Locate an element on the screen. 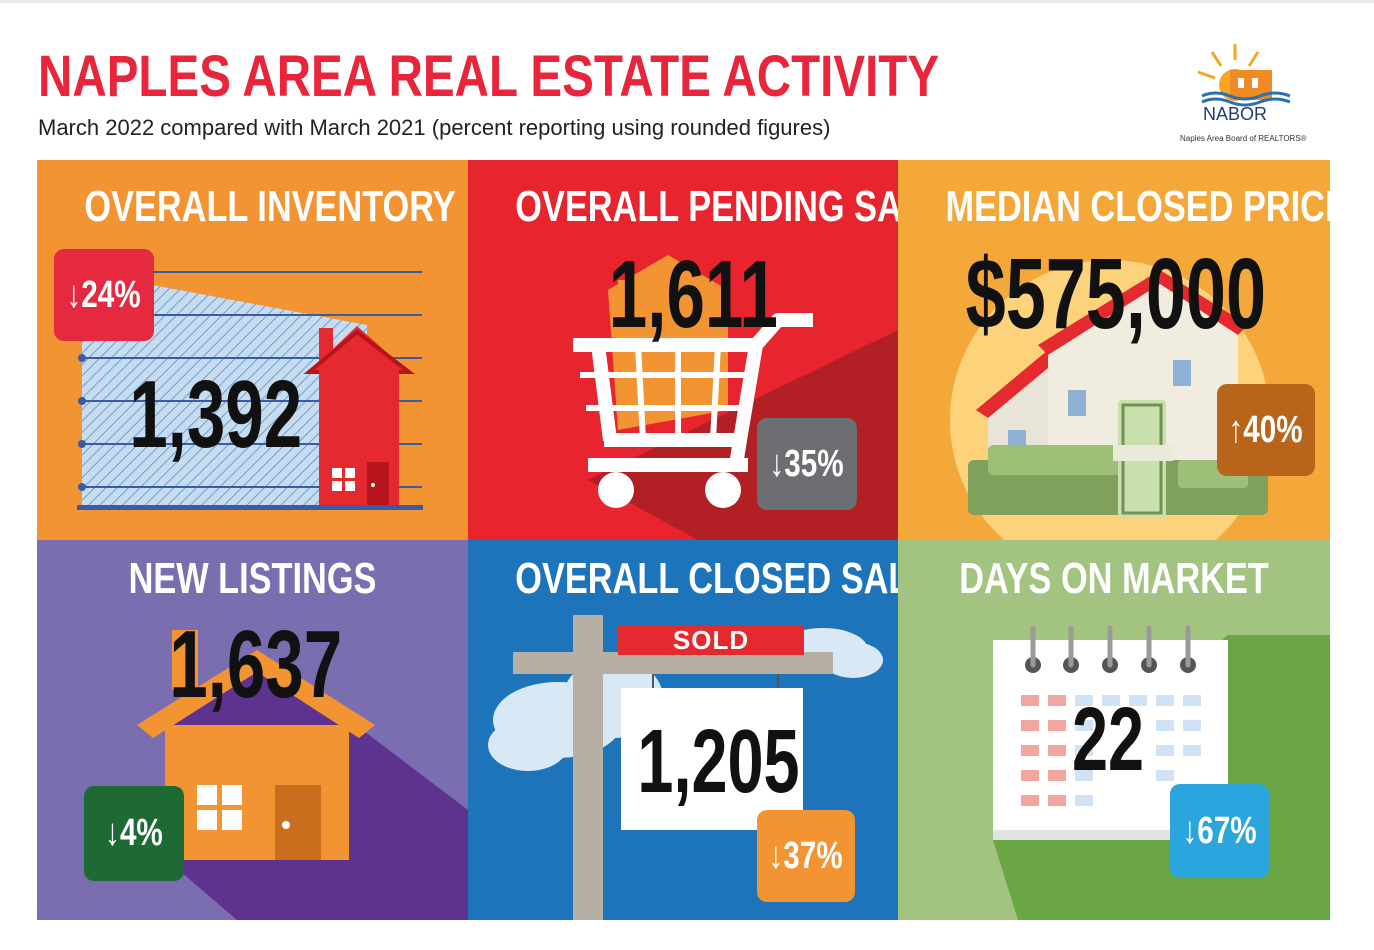 The image size is (1374, 950). sold-sign-illustration is located at coordinates (685, 767).